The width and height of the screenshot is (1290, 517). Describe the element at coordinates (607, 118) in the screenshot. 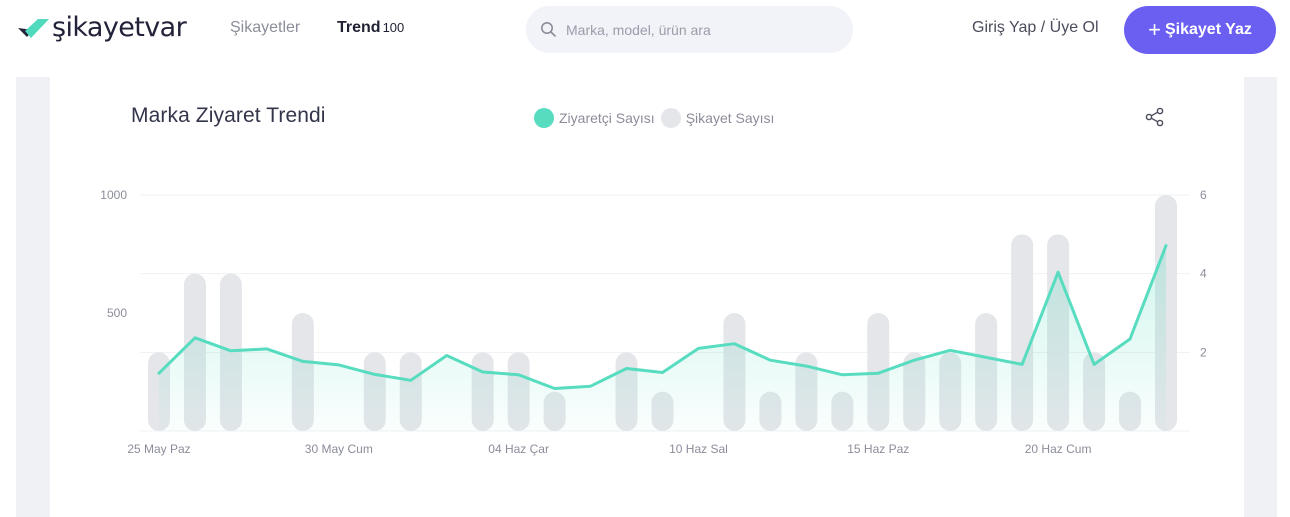

I see `legend-visitors-label: Ziyaretçi Sayısı` at that location.